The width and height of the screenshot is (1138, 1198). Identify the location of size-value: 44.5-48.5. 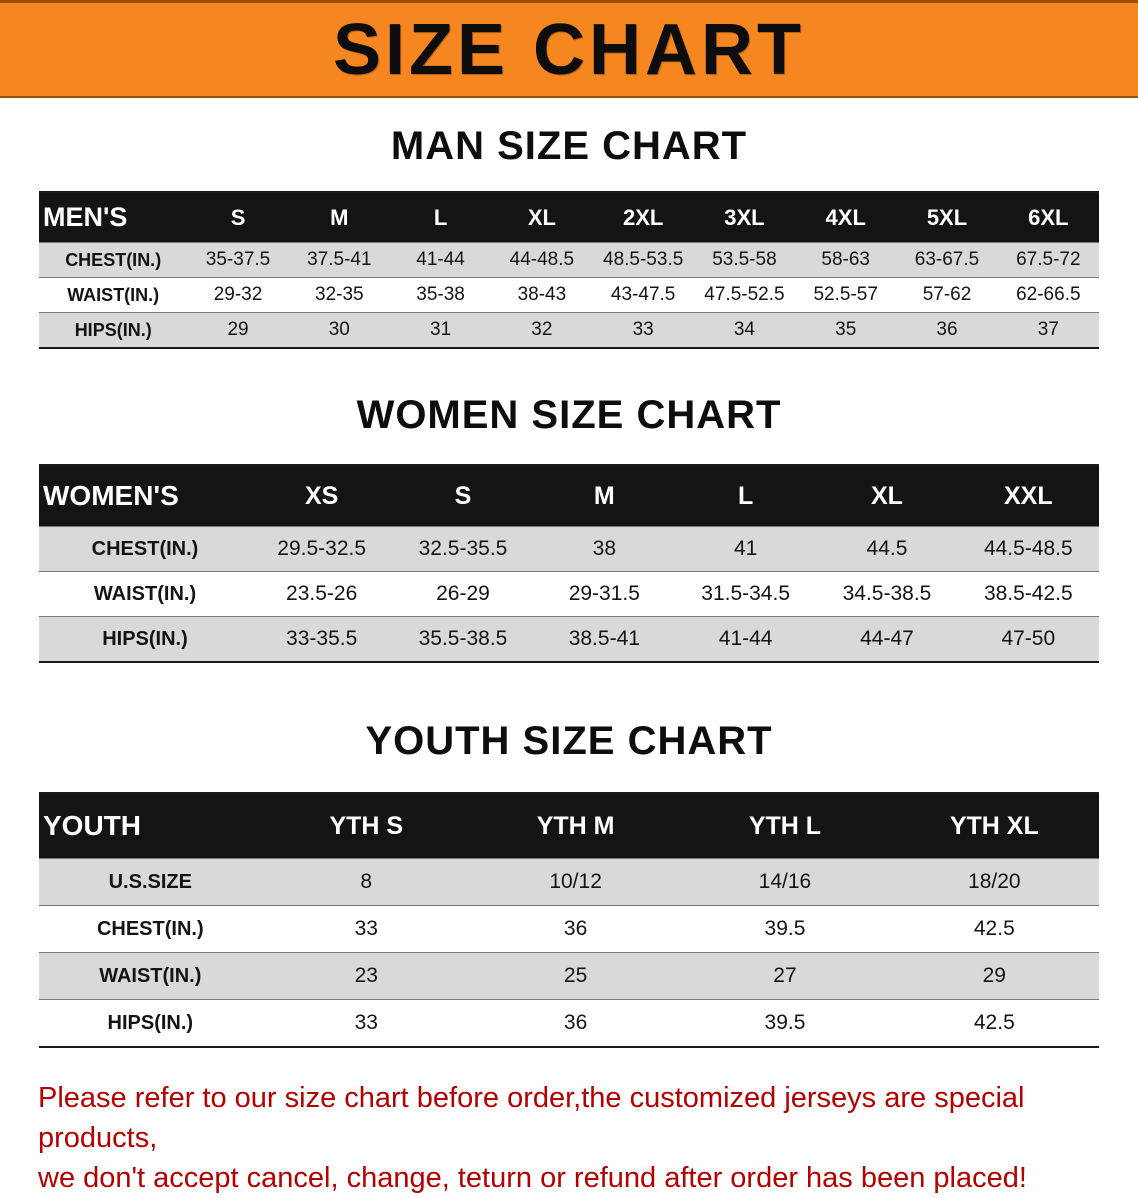
(1028, 548).